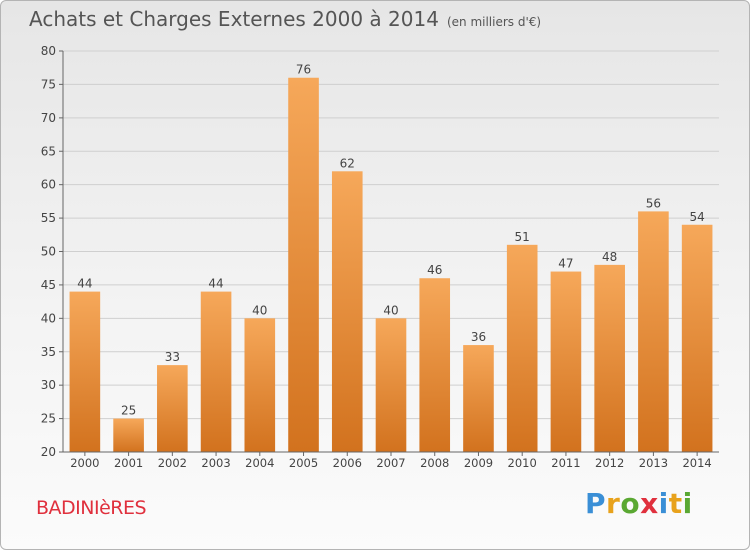  I want to click on x-tick-label: 2008, so click(434, 463).